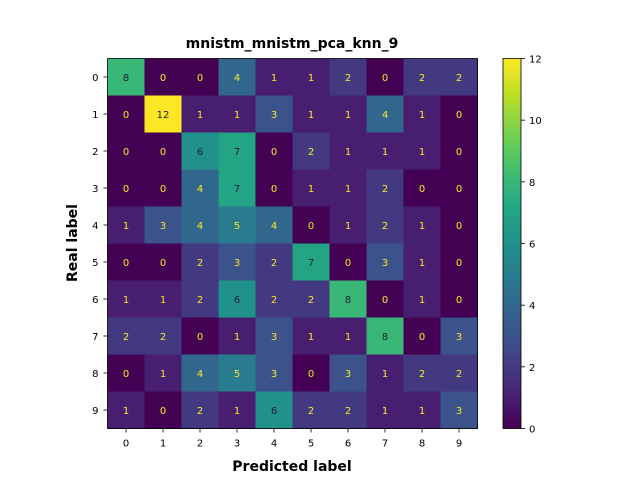  Describe the element at coordinates (292, 44) in the screenshot. I see `chart-title: mnistm_mnistm_pca_knn_9` at that location.